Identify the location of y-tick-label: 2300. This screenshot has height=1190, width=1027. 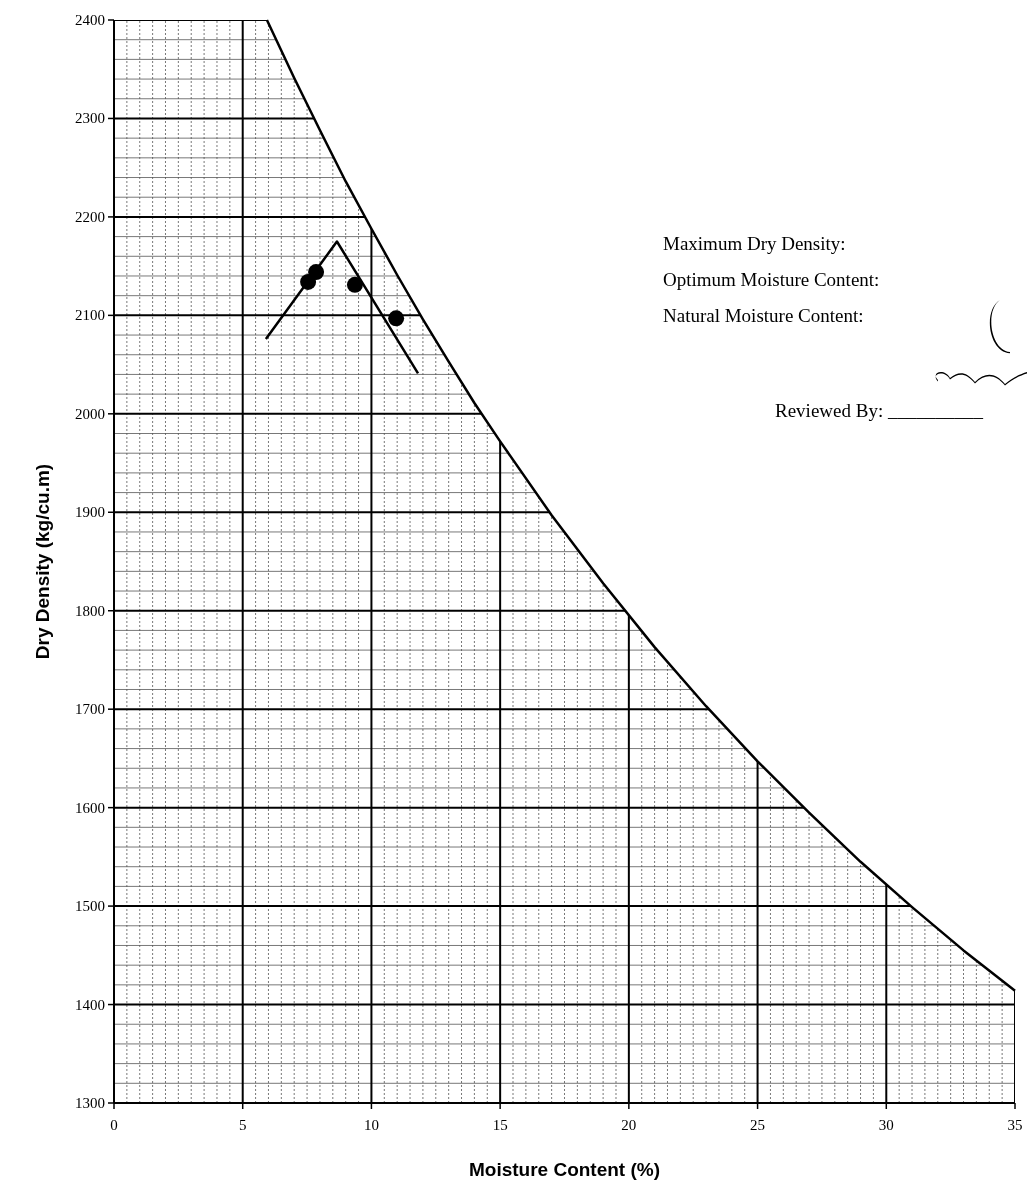
(90, 118).